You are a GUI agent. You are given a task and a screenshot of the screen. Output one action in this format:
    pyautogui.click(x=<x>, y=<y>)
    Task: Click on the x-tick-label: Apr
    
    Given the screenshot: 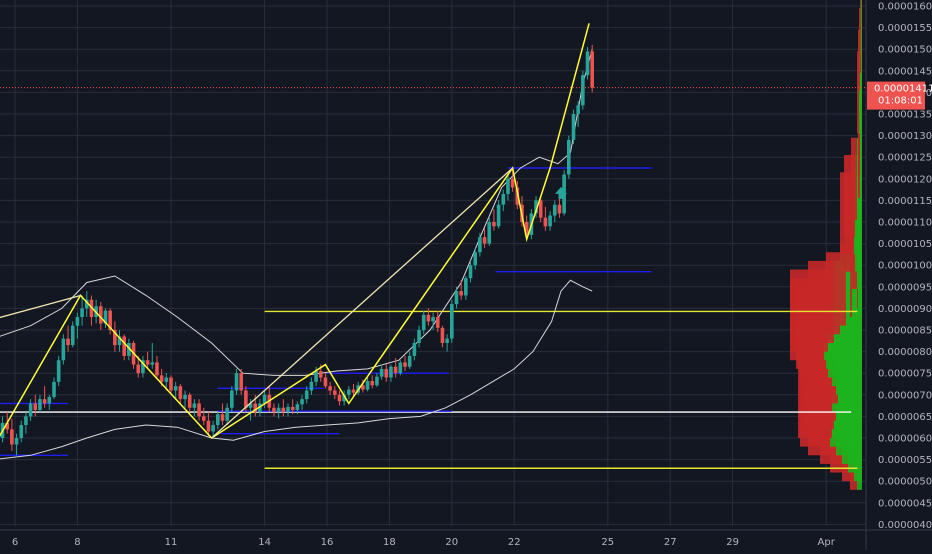 What is the action you would take?
    pyautogui.click(x=827, y=542)
    